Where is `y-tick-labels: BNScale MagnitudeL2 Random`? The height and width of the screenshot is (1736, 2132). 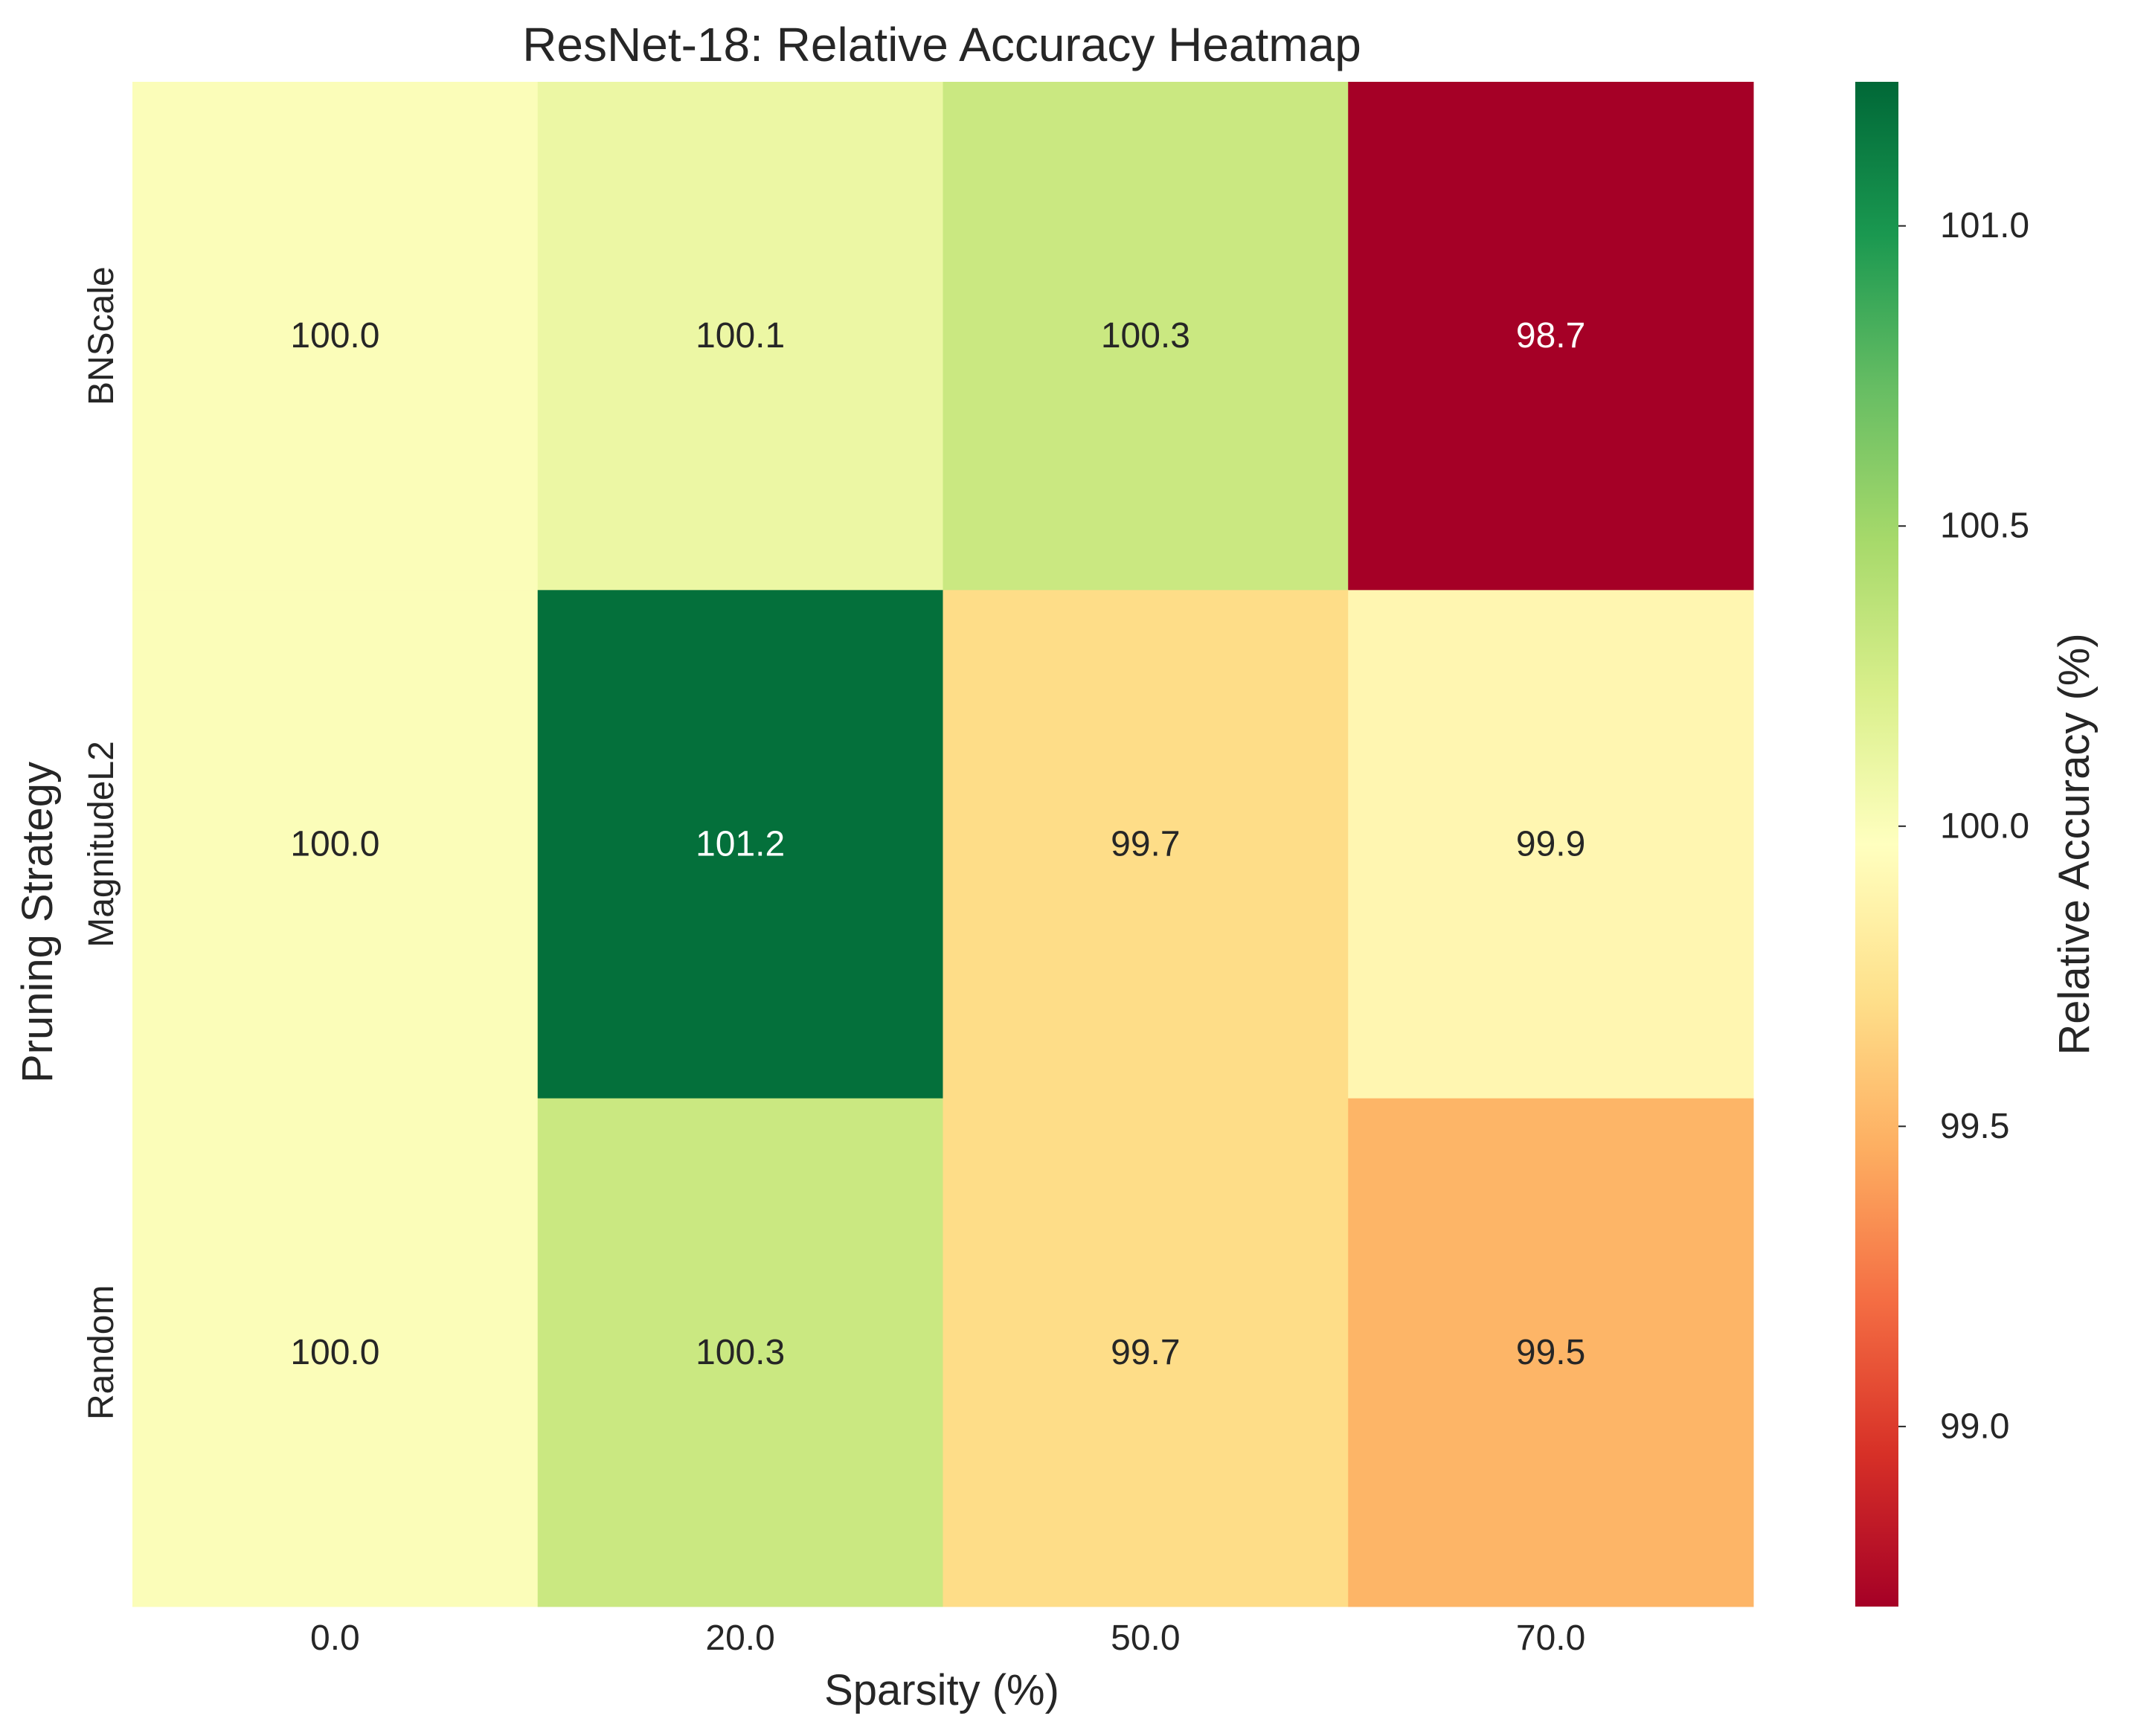 y-tick-labels: BNScale MagnitudeL2 Random is located at coordinates (101, 843).